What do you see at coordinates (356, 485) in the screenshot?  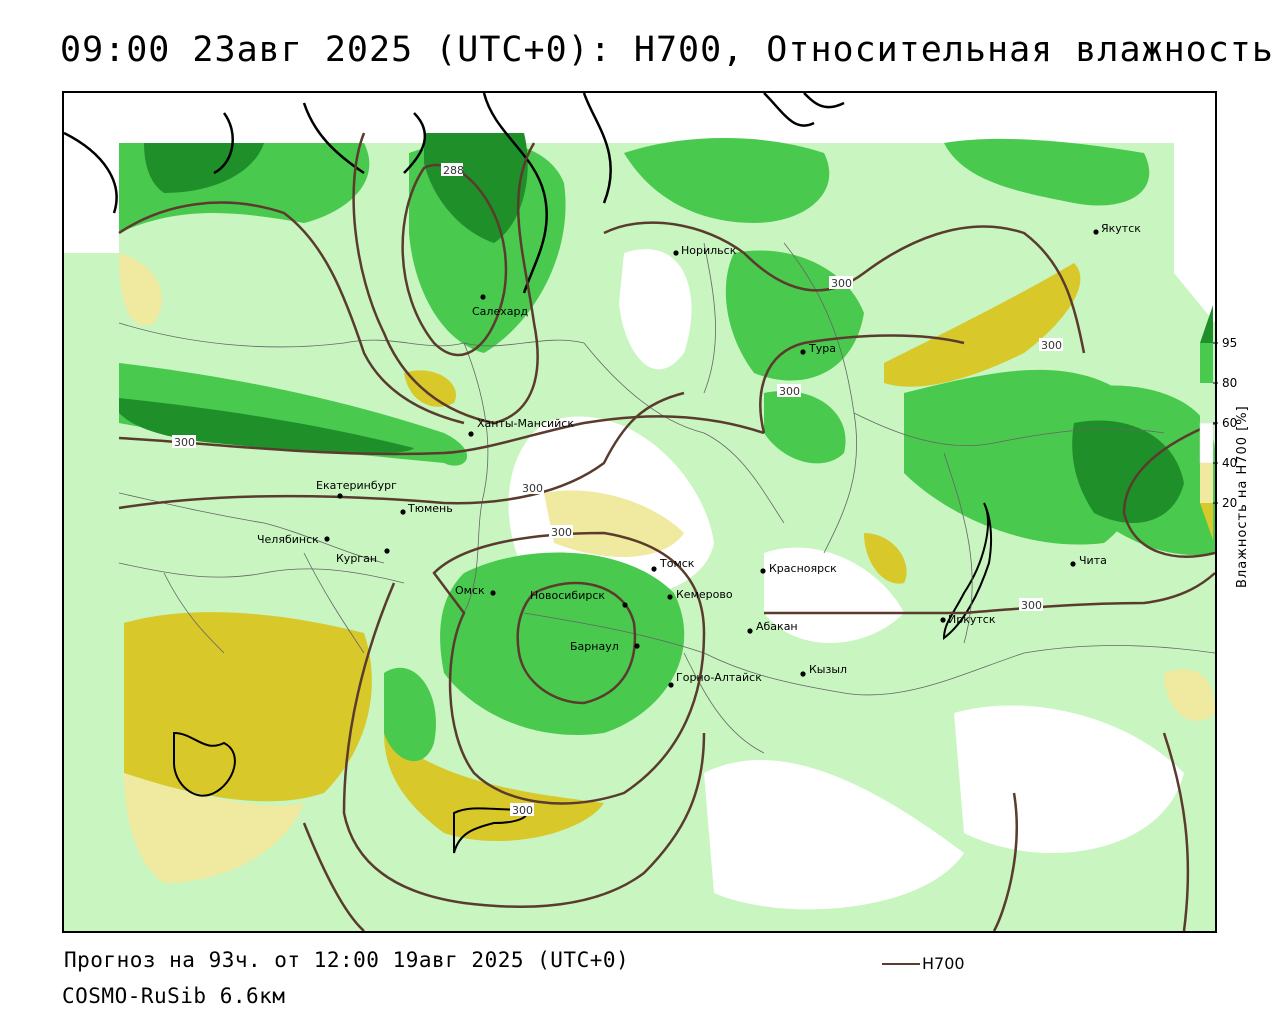 I see `city-label: Екатеринбург` at bounding box center [356, 485].